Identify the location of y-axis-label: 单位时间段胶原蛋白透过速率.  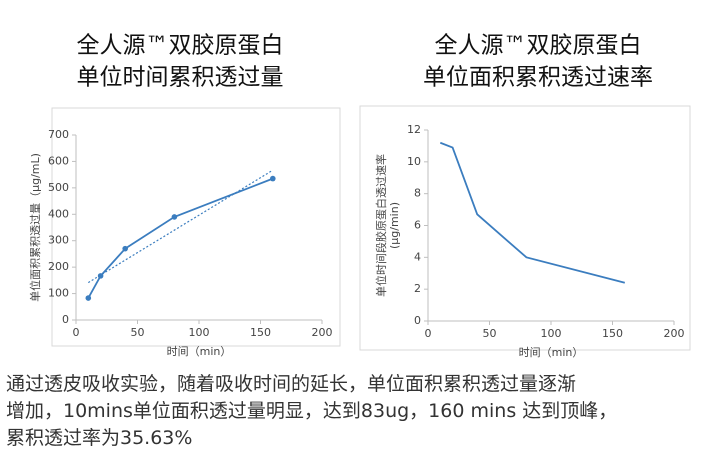
(381, 225).